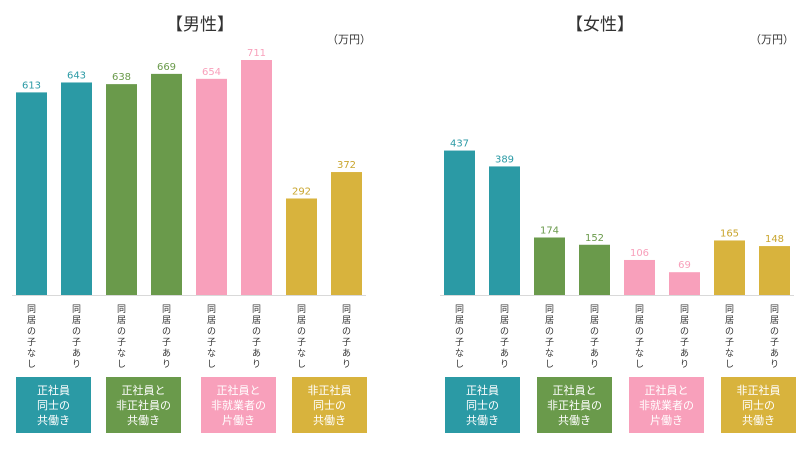 This screenshot has width=800, height=450. Describe the element at coordinates (639, 253) in the screenshot. I see `bar-value-label: 106` at that location.